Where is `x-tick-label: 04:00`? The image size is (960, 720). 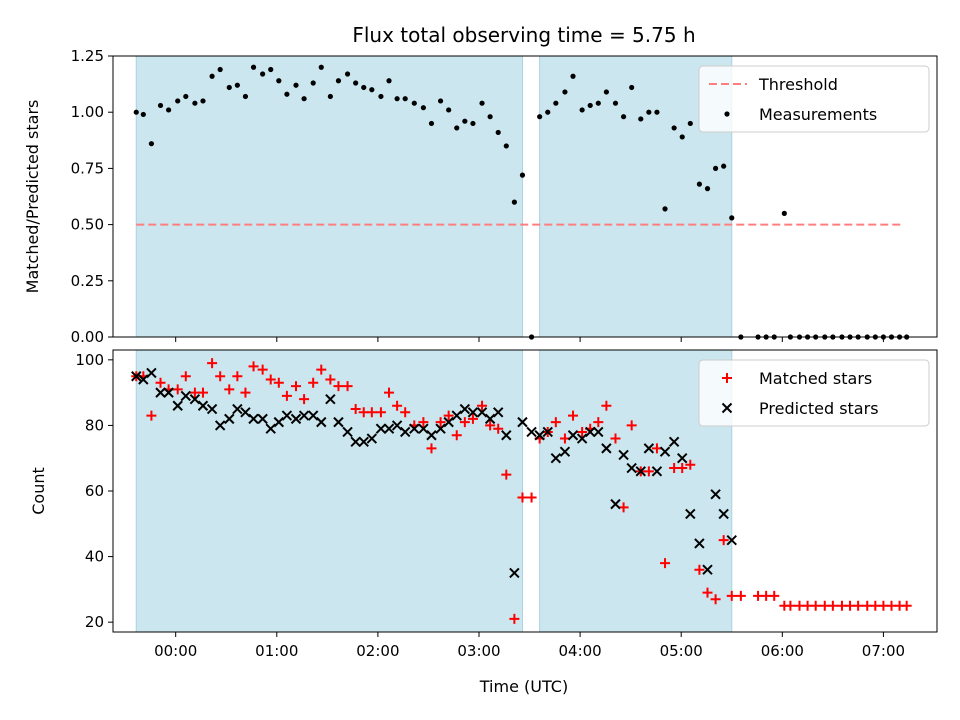 x-tick-label: 04:00 is located at coordinates (579, 651).